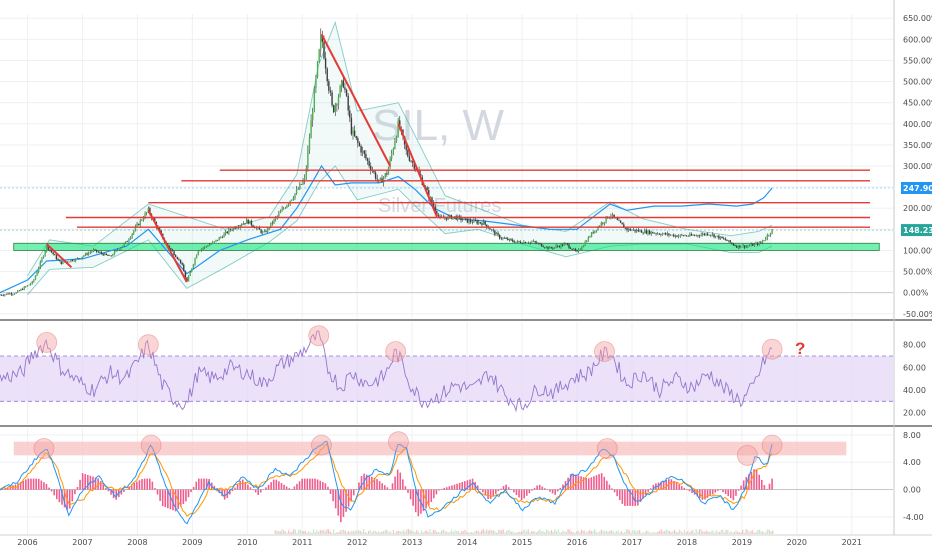 Image resolution: width=932 pixels, height=555 pixels. What do you see at coordinates (916, 187) in the screenshot?
I see `price-badge` at bounding box center [916, 187].